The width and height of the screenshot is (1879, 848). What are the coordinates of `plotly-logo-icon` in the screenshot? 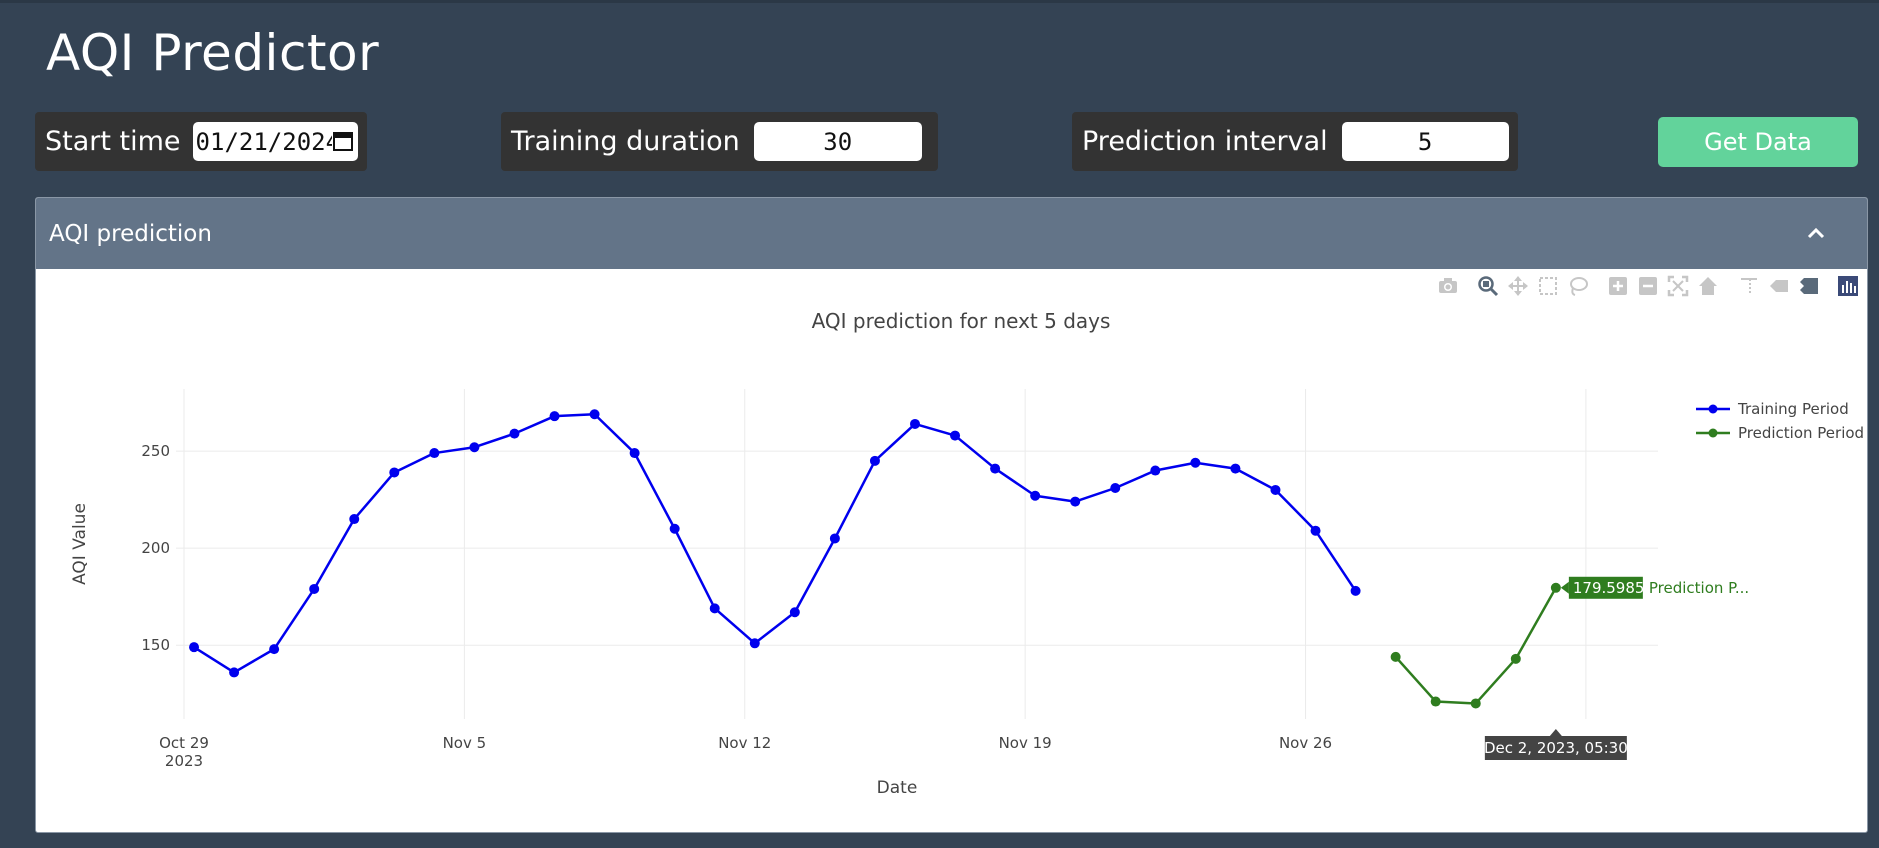 It's located at (1848, 286).